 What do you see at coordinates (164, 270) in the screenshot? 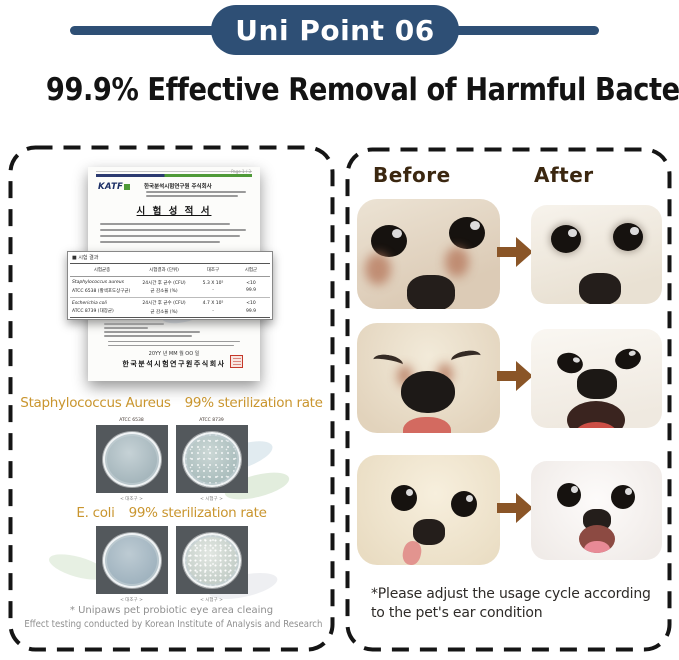
I see `col-header: 시험결과 (단위)` at bounding box center [164, 270].